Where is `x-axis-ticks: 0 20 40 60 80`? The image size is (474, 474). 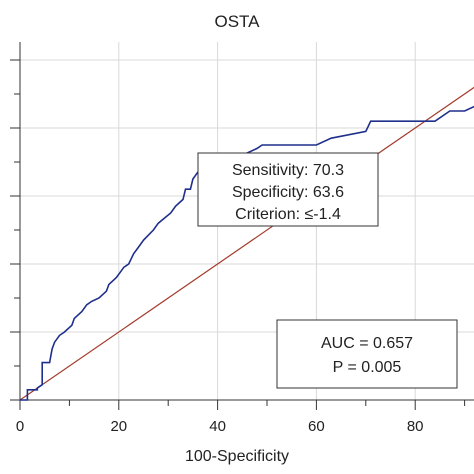
x-axis-ticks: 0 20 40 60 80 is located at coordinates (241, 417).